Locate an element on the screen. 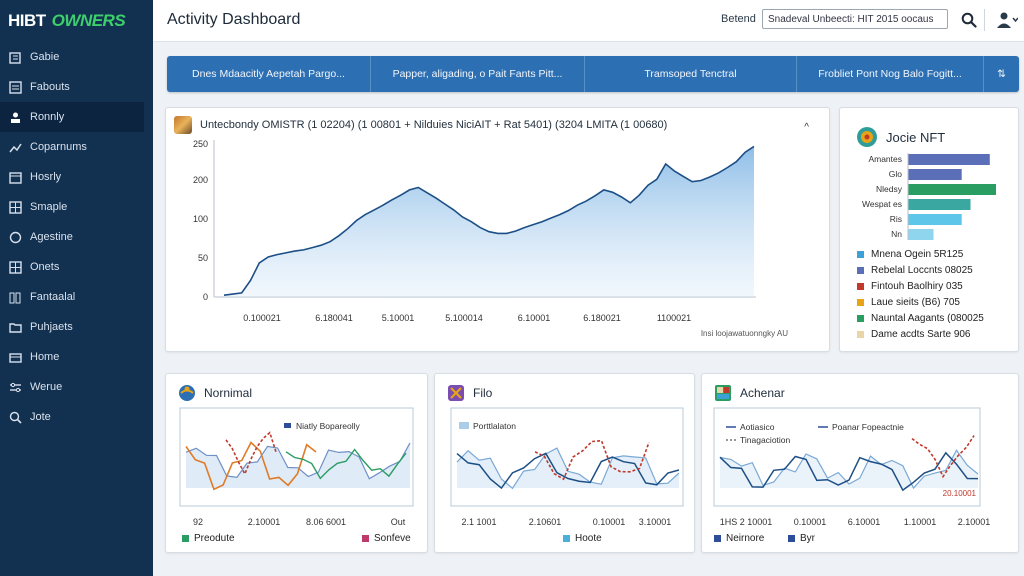  legend-label: Laue sieits (B6) 705 is located at coordinates (915, 302).